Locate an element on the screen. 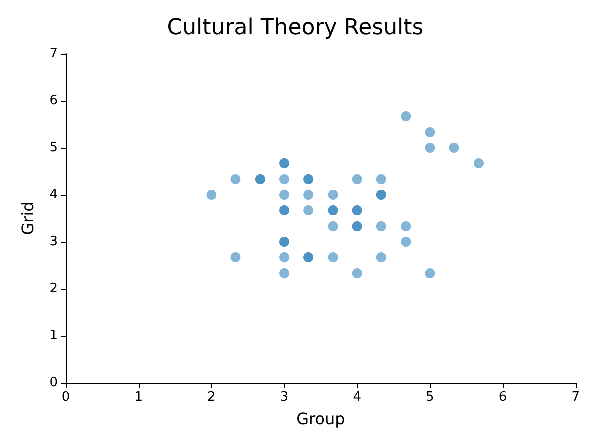  x-tick-label: 0 is located at coordinates (66, 397).